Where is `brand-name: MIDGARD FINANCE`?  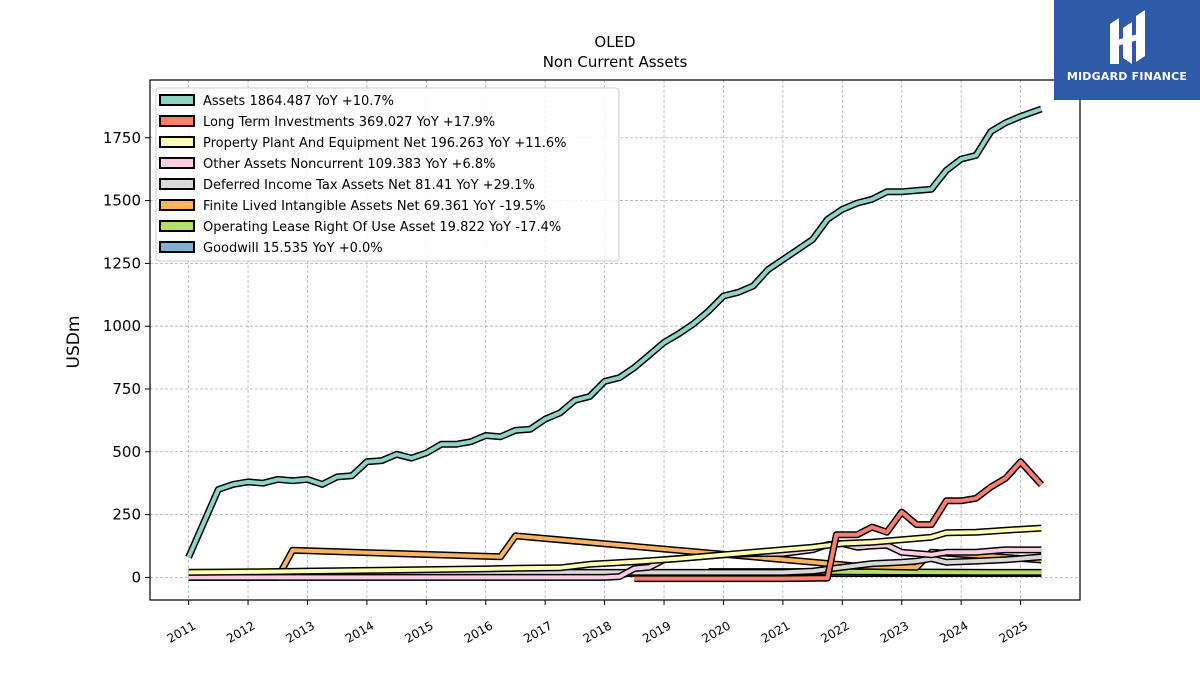 brand-name: MIDGARD FINANCE is located at coordinates (1127, 76).